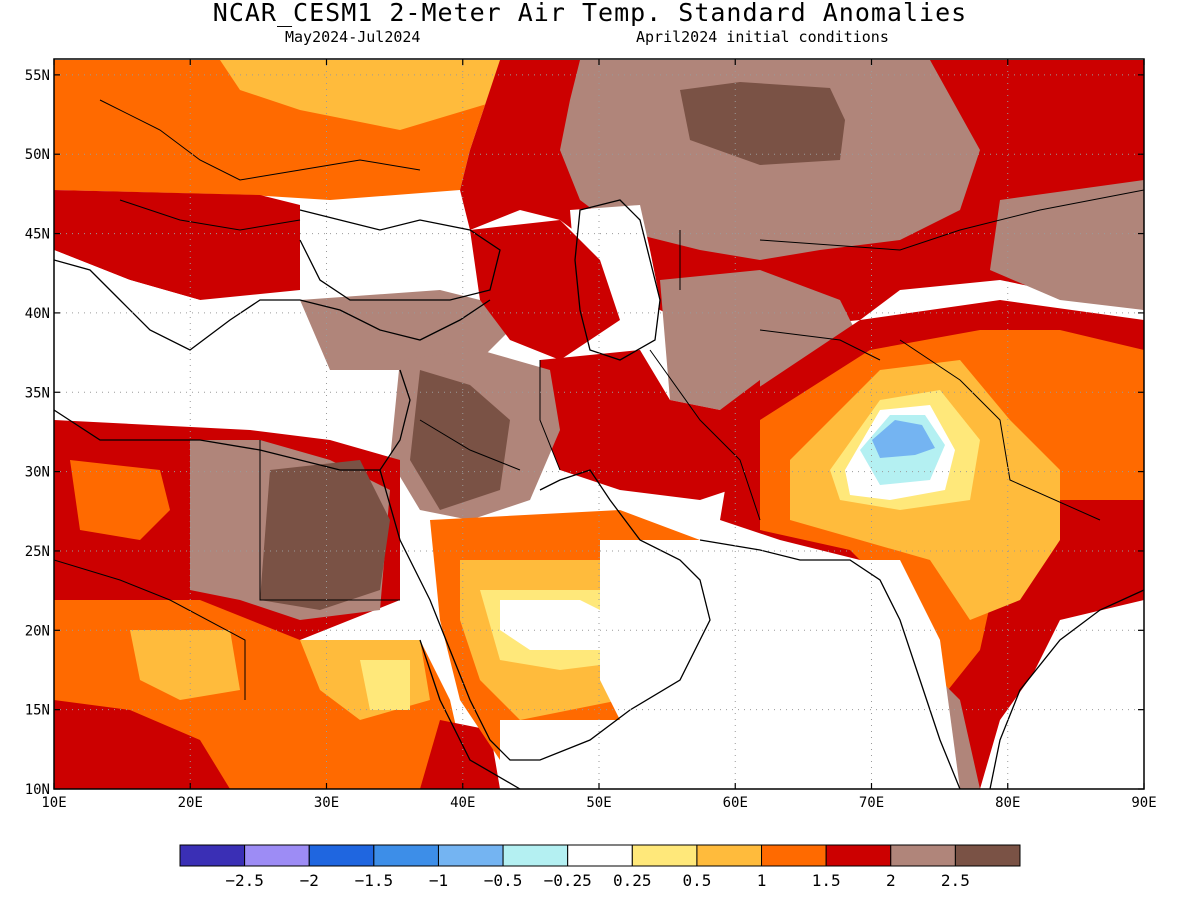 Image resolution: width=1200 pixels, height=900 pixels. What do you see at coordinates (762, 37) in the screenshot?
I see `initial-conditions: April2024 initial conditions` at bounding box center [762, 37].